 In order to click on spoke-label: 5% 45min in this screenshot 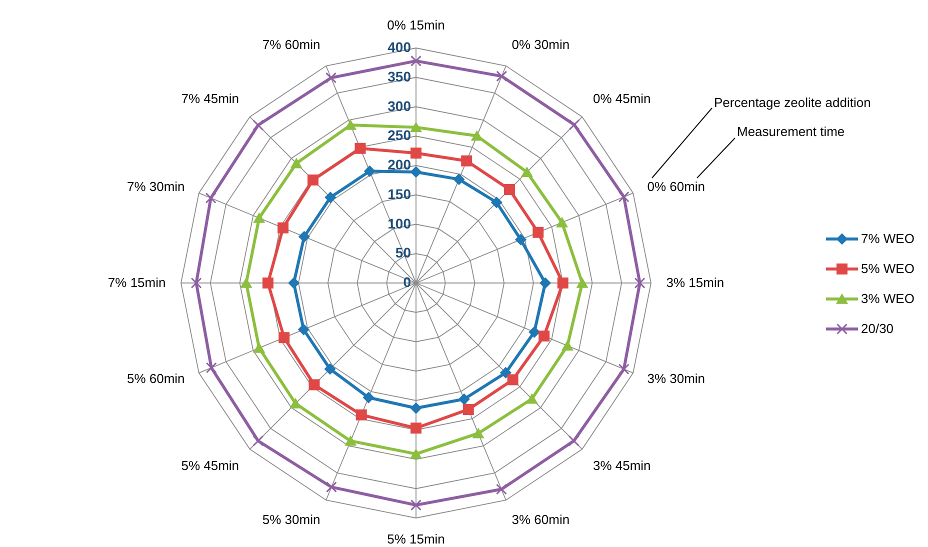, I will do `click(210, 465)`.